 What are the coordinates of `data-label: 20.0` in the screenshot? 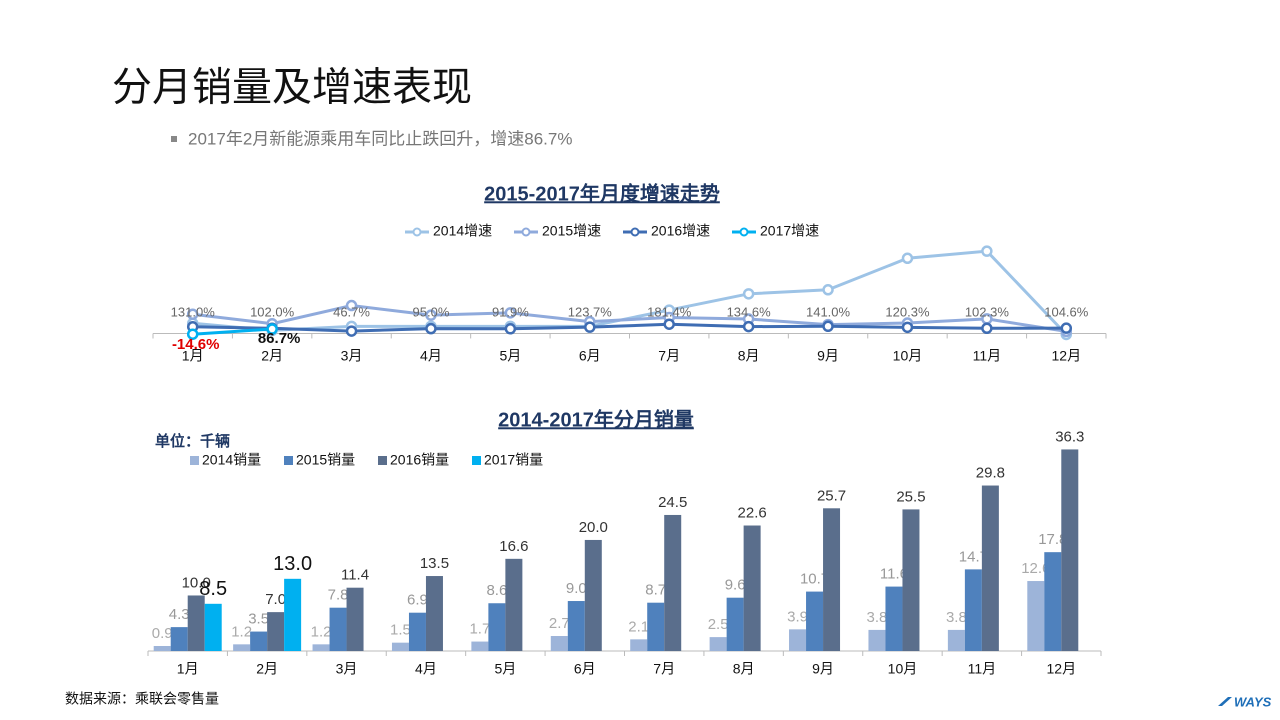 It's located at (593, 527).